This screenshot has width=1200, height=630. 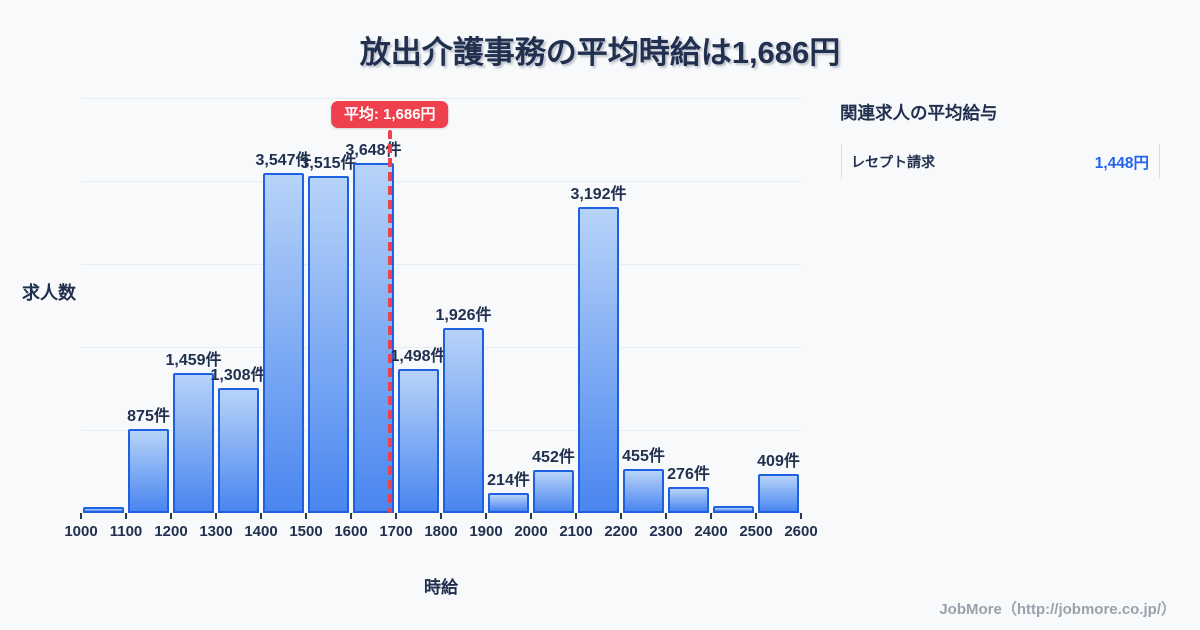 I want to click on x-tick-label: 1400, so click(x=261, y=531).